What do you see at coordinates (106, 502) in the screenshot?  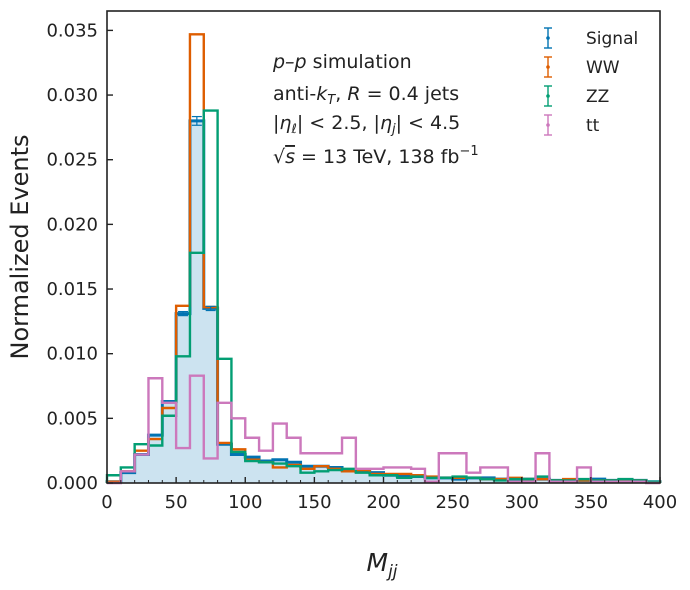 I see `x-tick-label: 0` at bounding box center [106, 502].